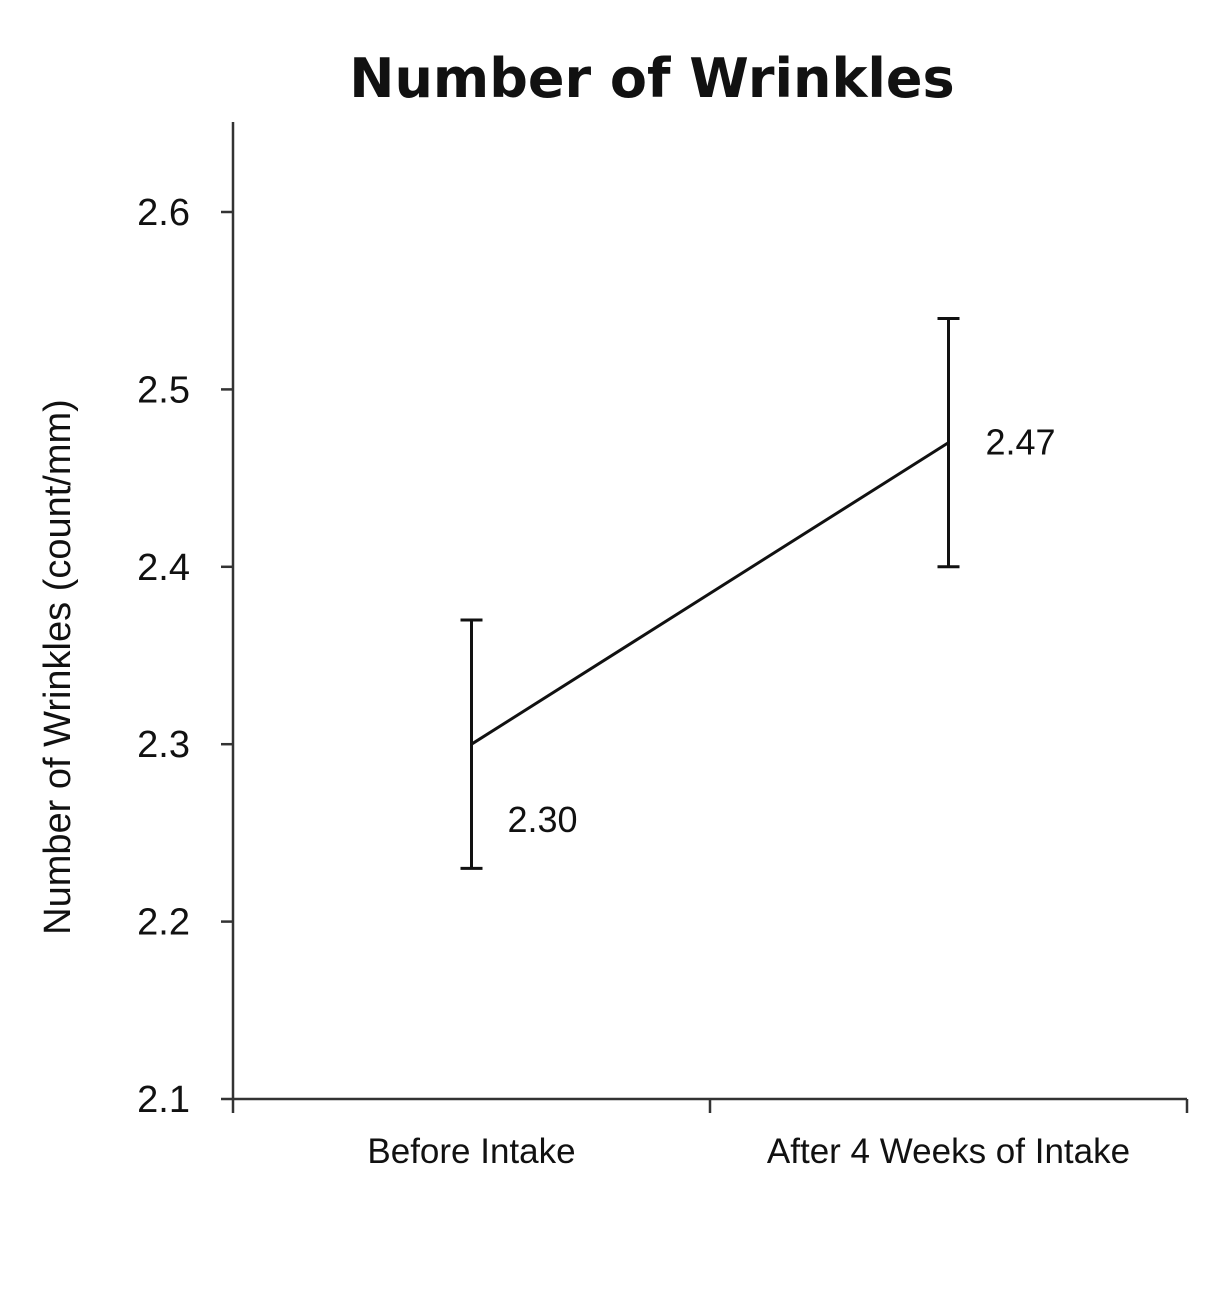  What do you see at coordinates (948, 1151) in the screenshot?
I see `x-category-label: After 4 Weeks of Intake` at bounding box center [948, 1151].